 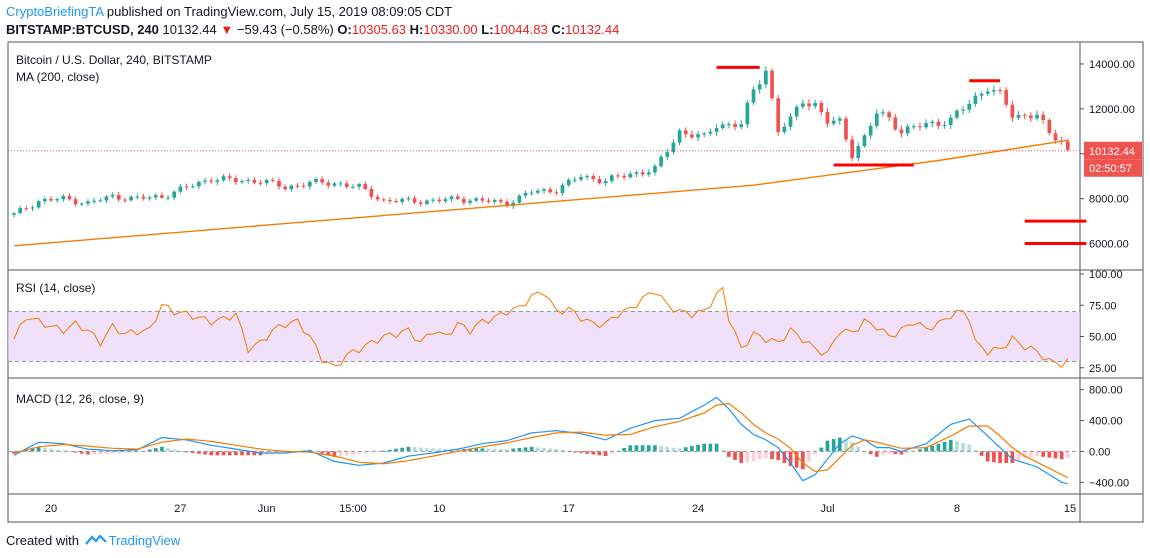 I want to click on rsi-tick-label-0: 25.00, so click(x=1103, y=369).